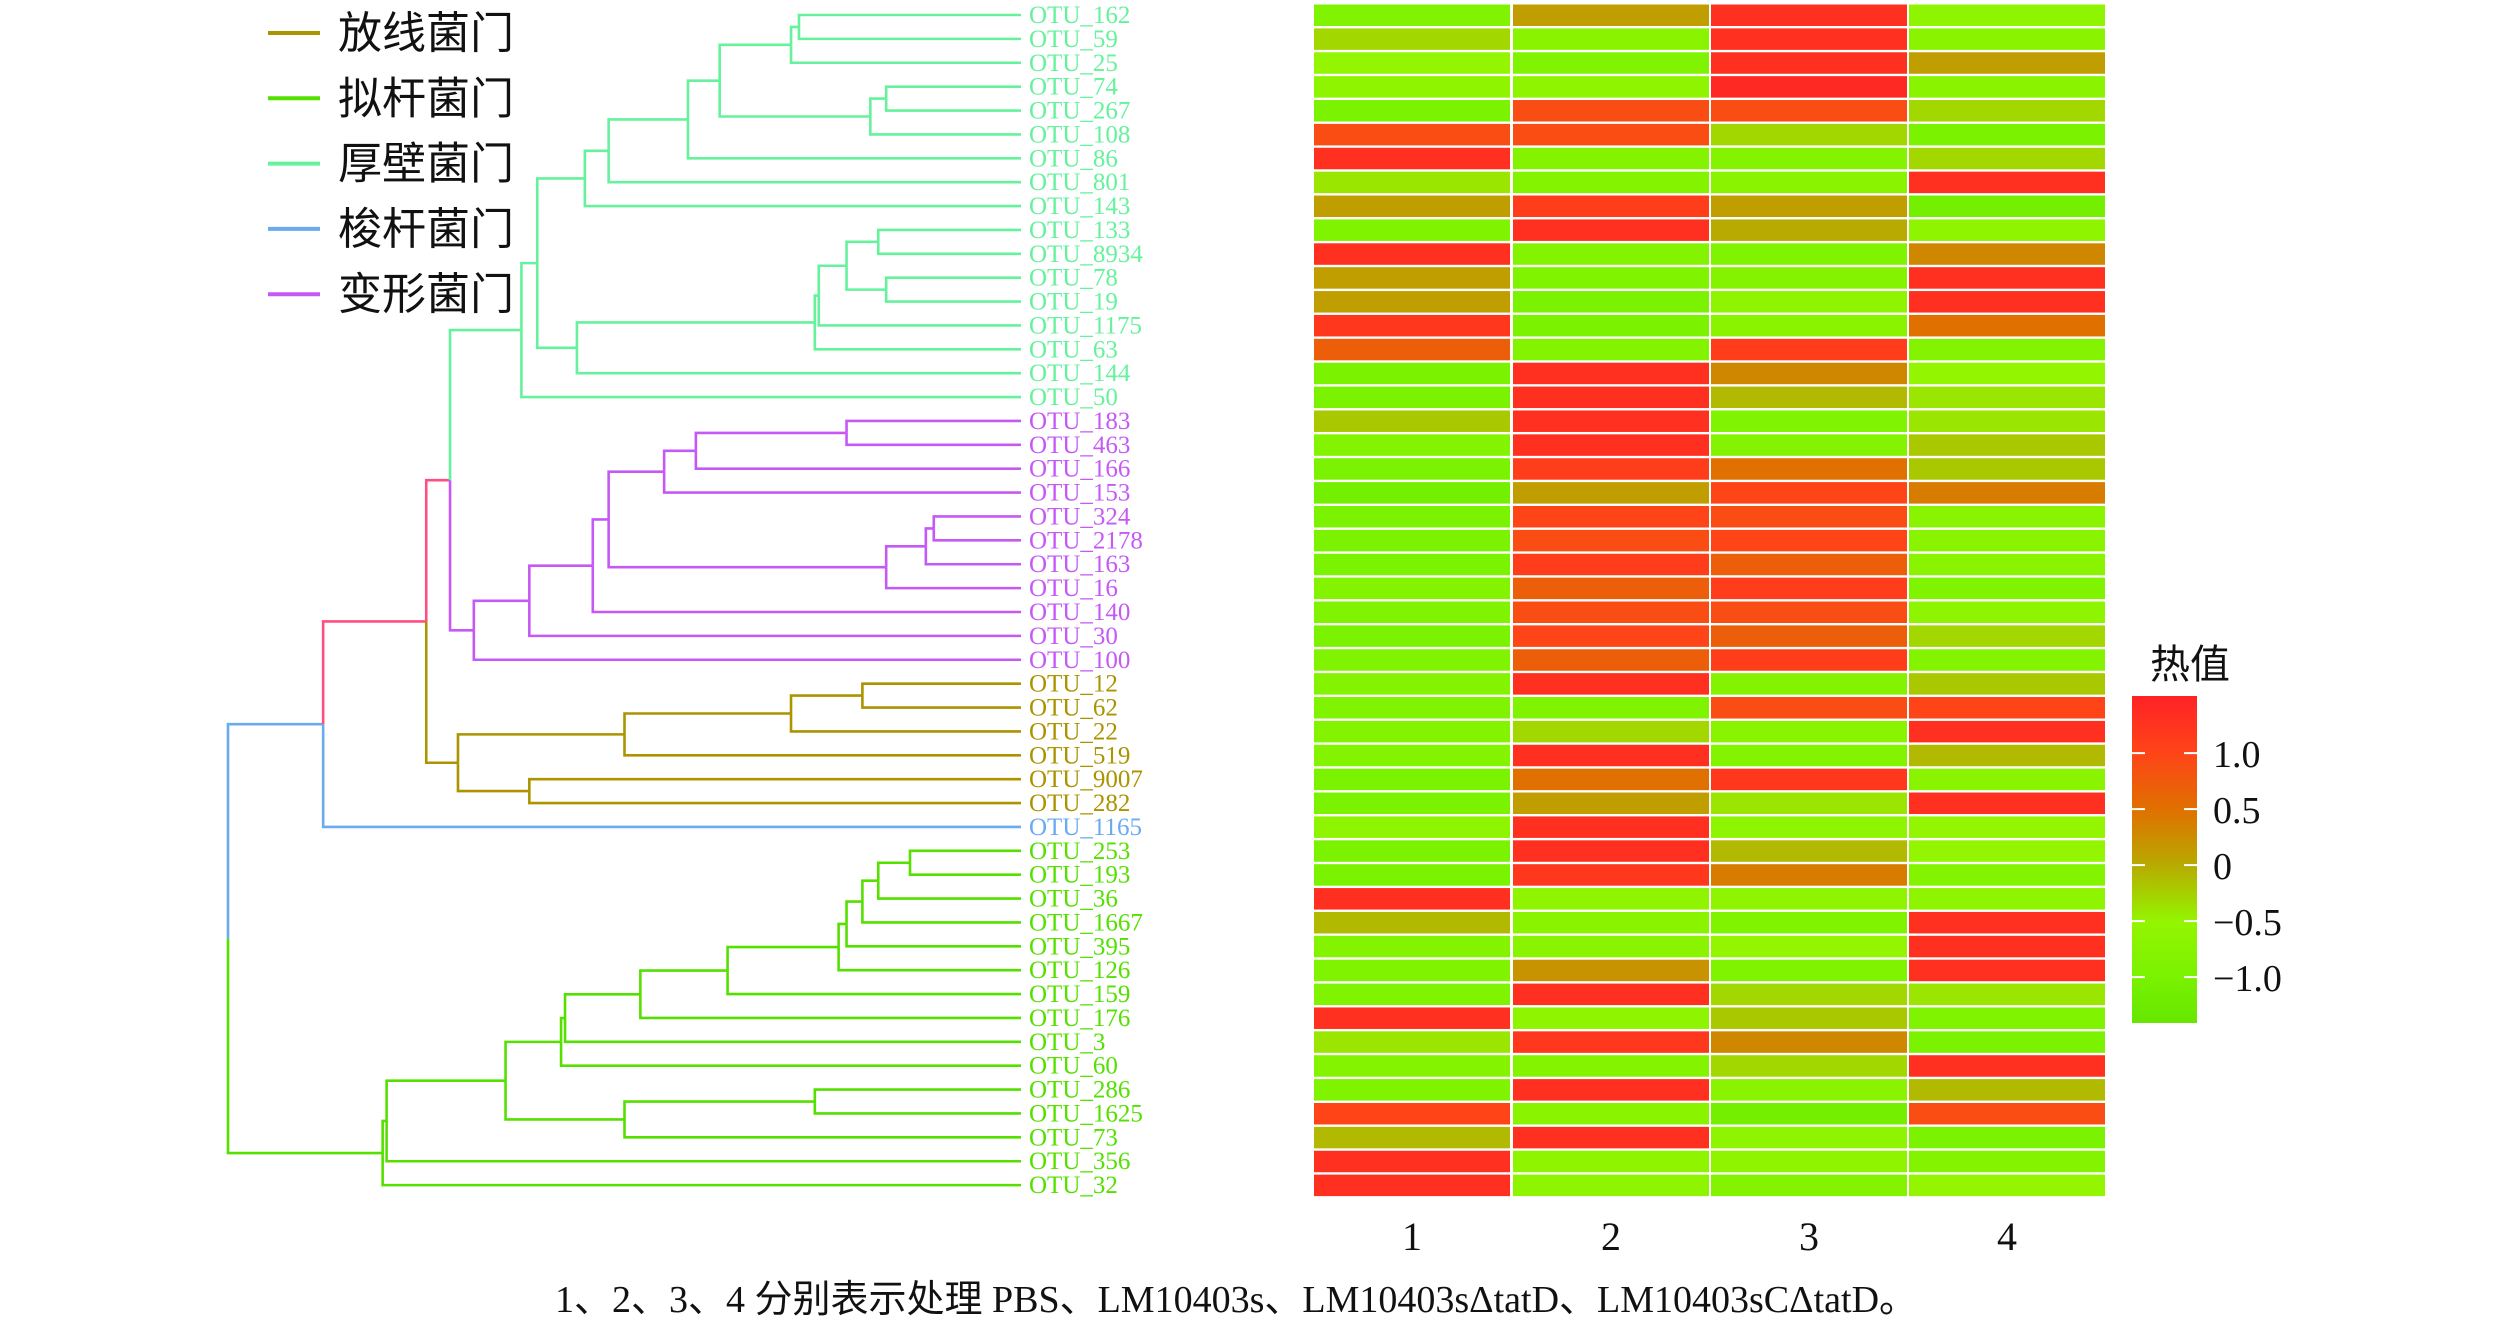 The width and height of the screenshot is (2520, 1325). What do you see at coordinates (1079, 182) in the screenshot?
I see `otu-label: OTU_801` at bounding box center [1079, 182].